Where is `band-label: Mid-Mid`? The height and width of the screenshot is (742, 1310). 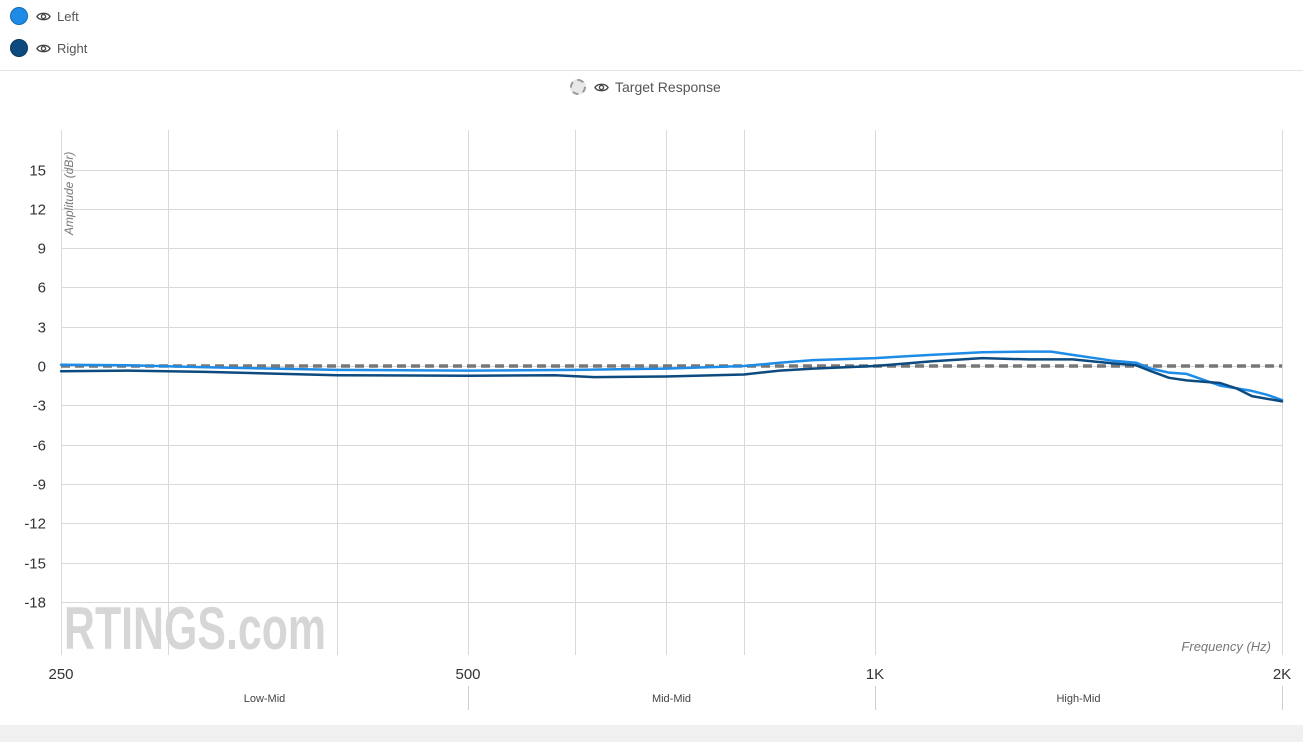 band-label: Mid-Mid is located at coordinates (671, 699).